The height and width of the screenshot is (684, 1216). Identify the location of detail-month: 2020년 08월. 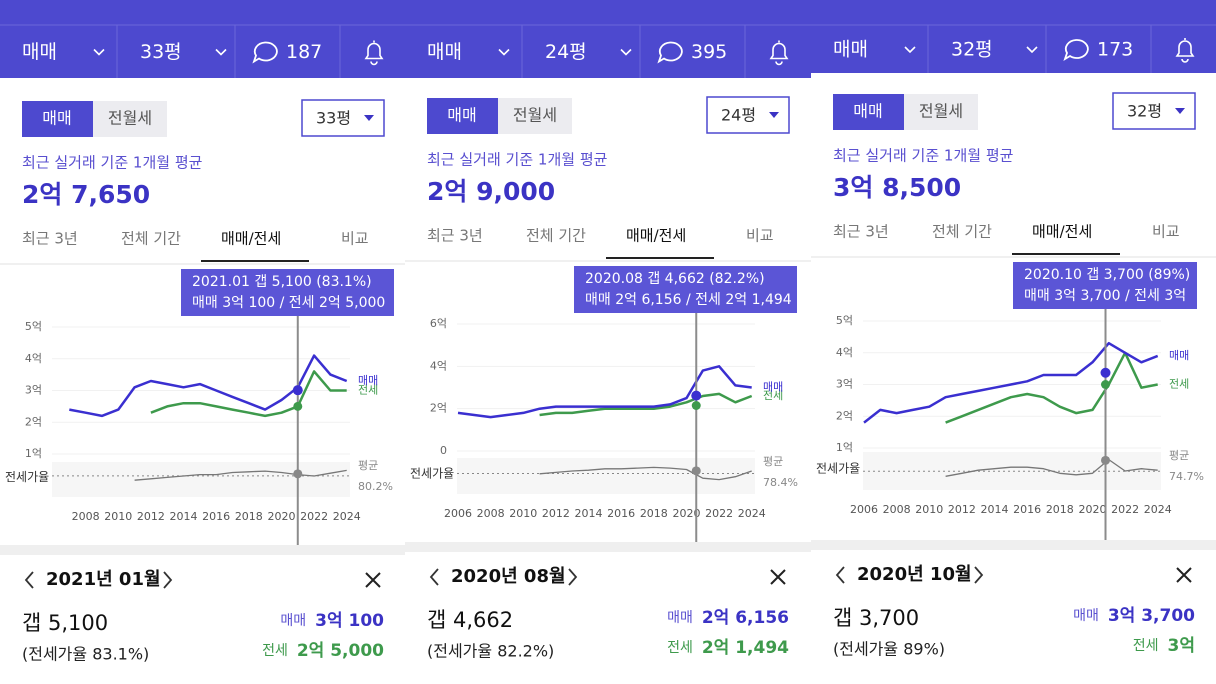
(508, 576).